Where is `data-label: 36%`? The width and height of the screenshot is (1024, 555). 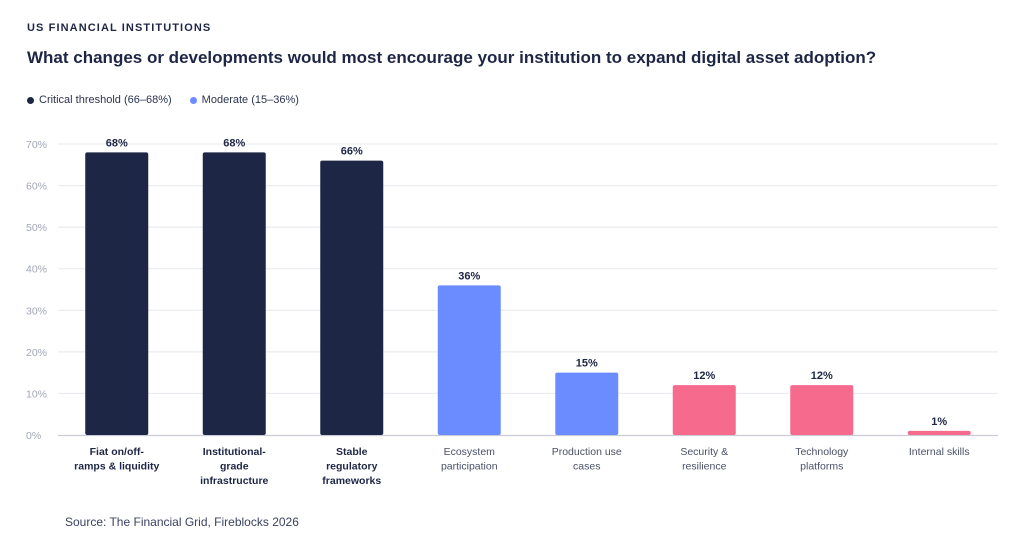
data-label: 36% is located at coordinates (469, 276).